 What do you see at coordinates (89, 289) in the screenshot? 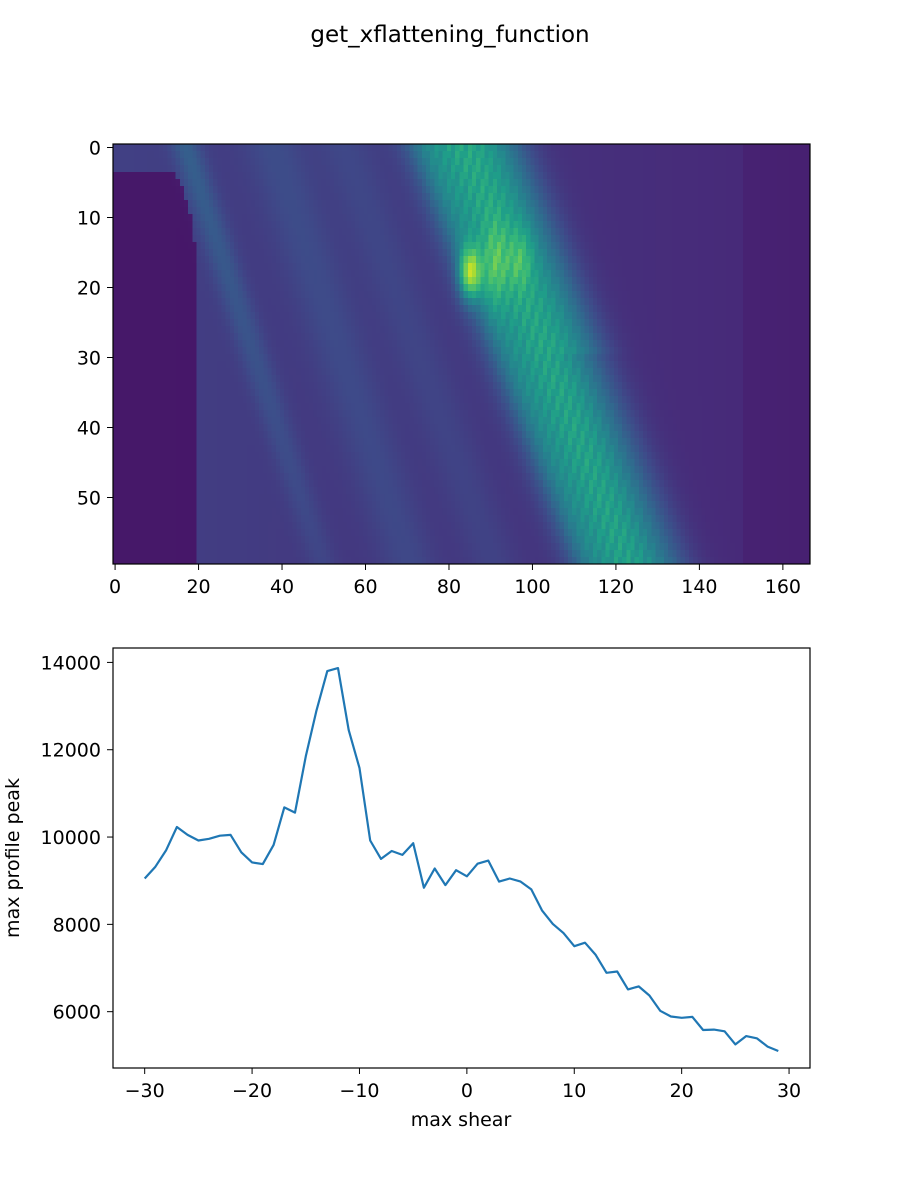
I see `heatmap-y-tick-label: 20` at bounding box center [89, 289].